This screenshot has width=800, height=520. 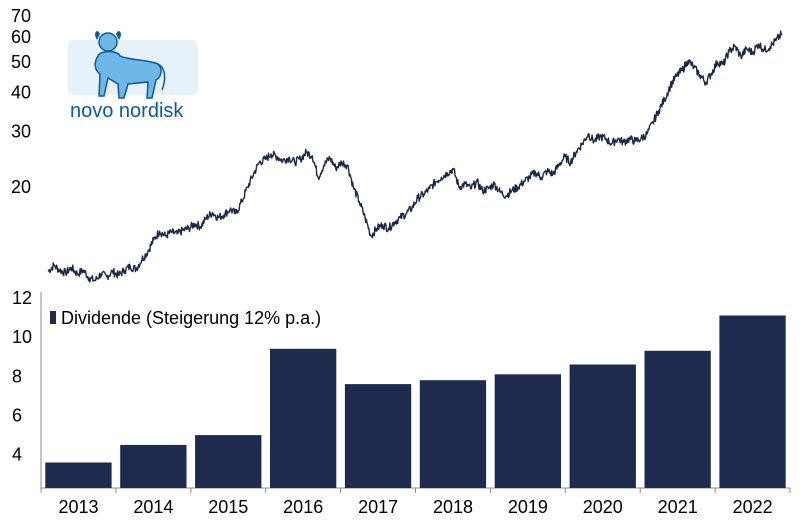 I want to click on bar-2015, so click(x=228, y=461).